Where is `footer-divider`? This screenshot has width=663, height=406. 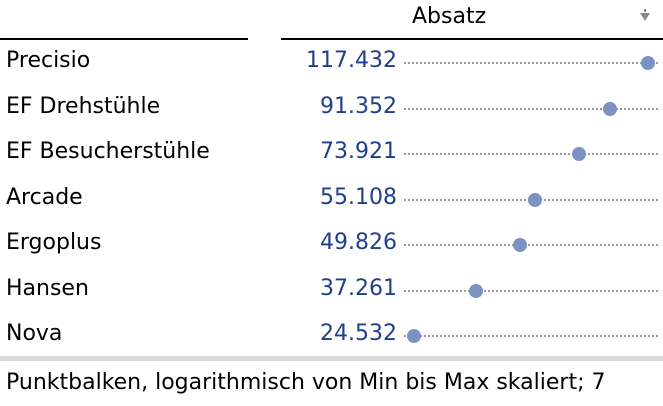 footer-divider is located at coordinates (331, 358).